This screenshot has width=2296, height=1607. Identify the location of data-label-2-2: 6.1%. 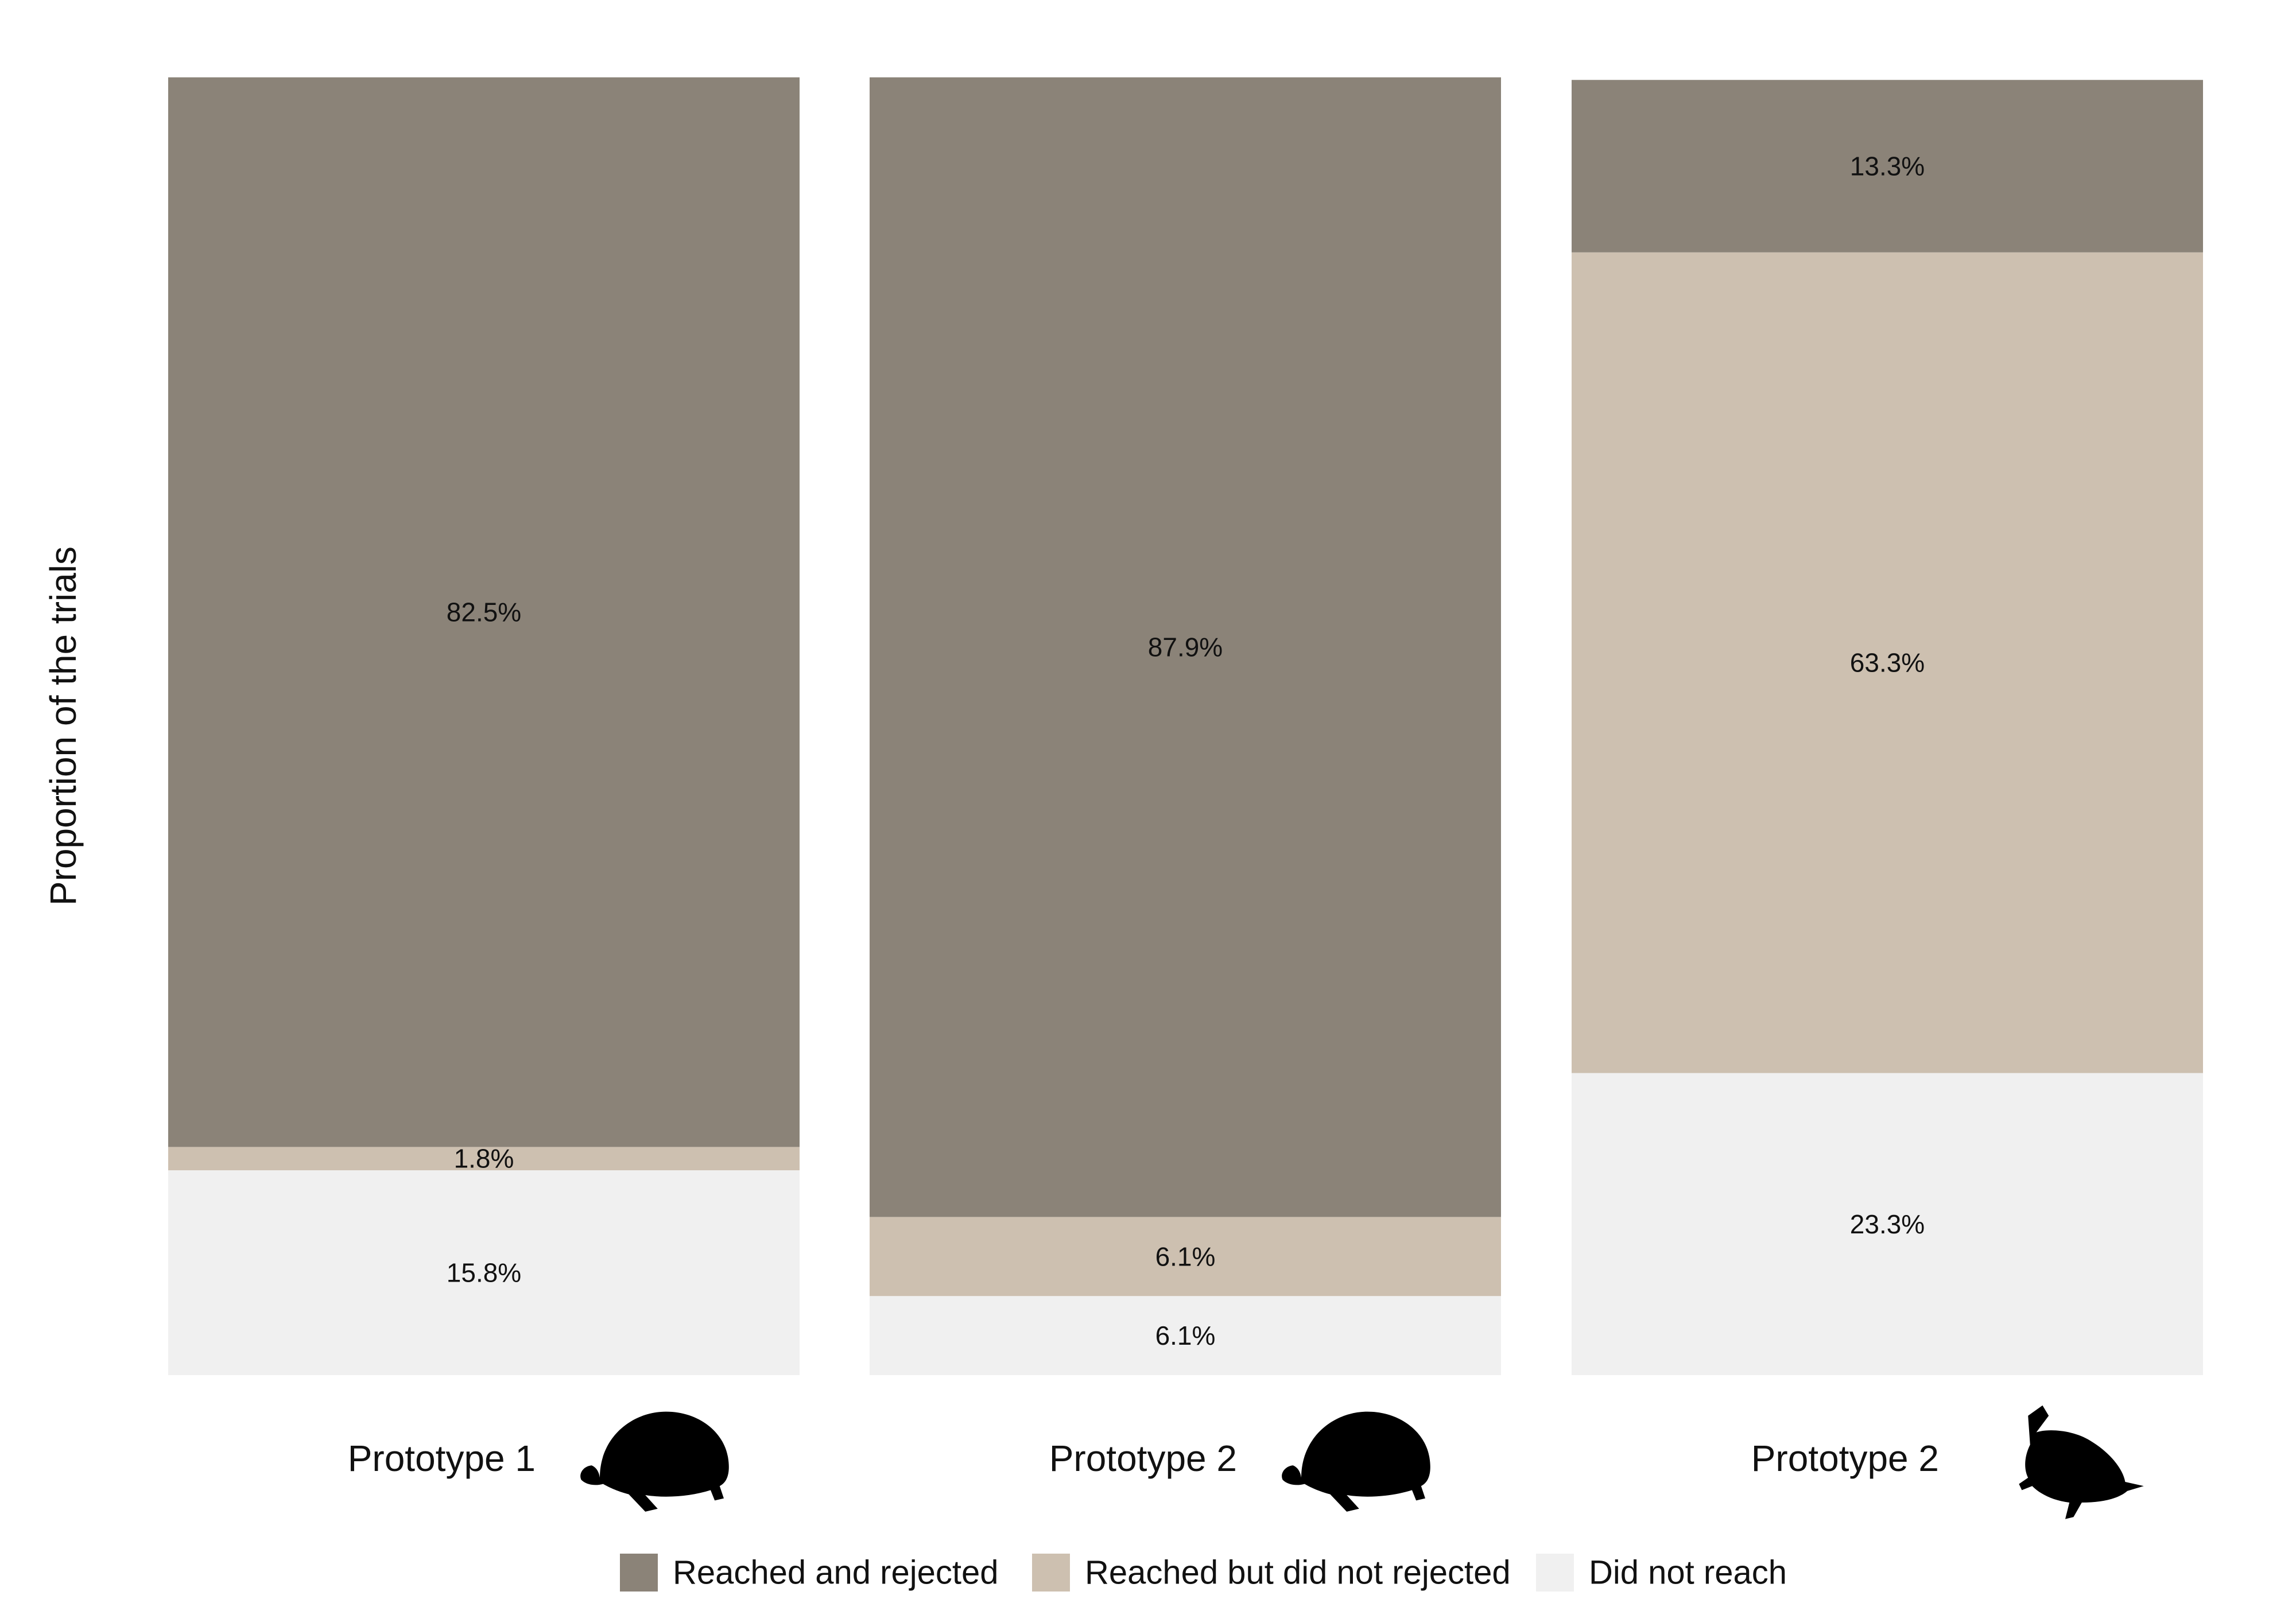
(1185, 1256).